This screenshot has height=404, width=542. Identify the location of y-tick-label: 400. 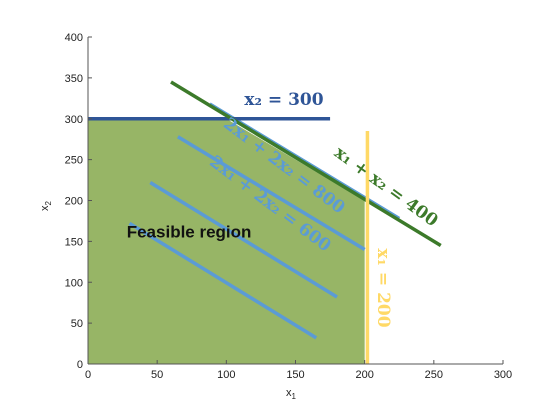
(74, 38).